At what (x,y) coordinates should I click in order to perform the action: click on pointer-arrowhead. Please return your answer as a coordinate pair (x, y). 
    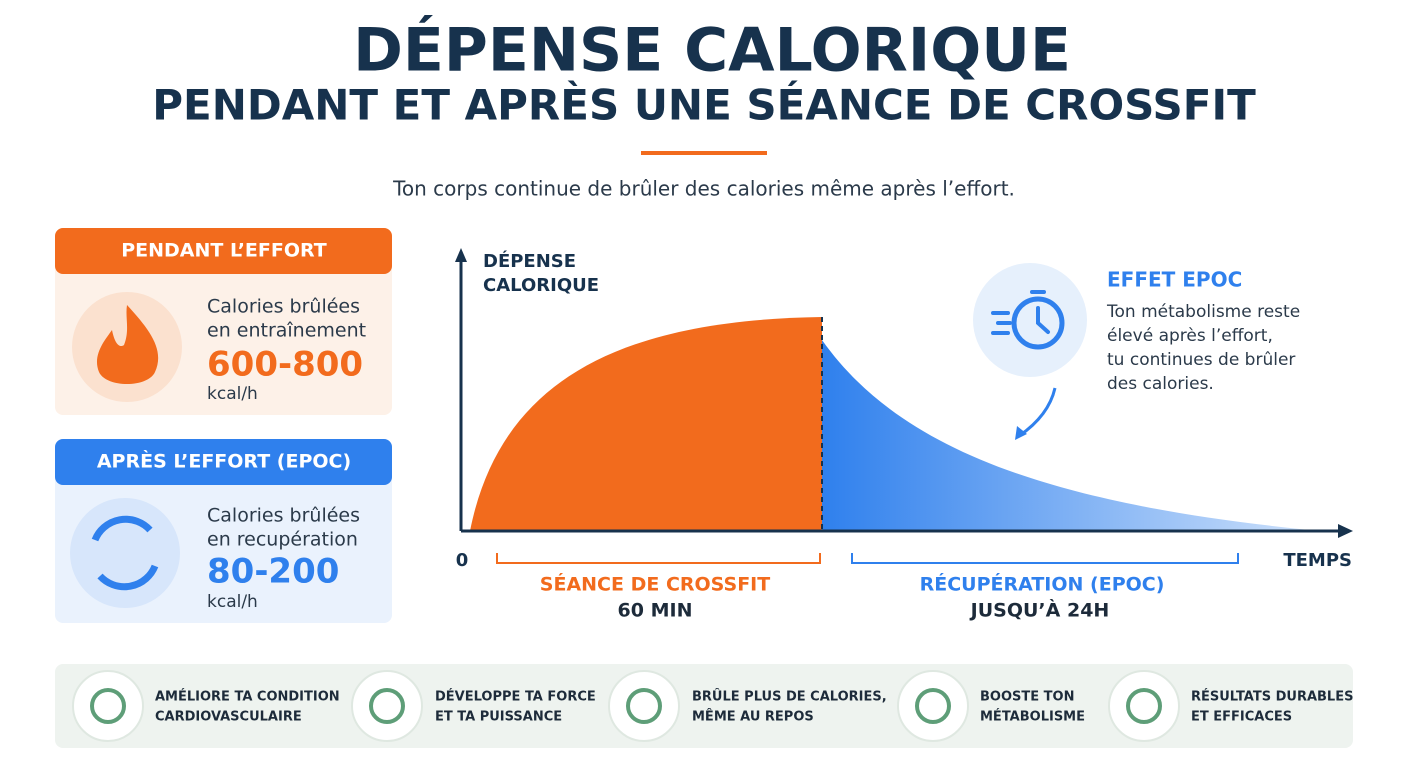
    Looking at the image, I should click on (1021, 433).